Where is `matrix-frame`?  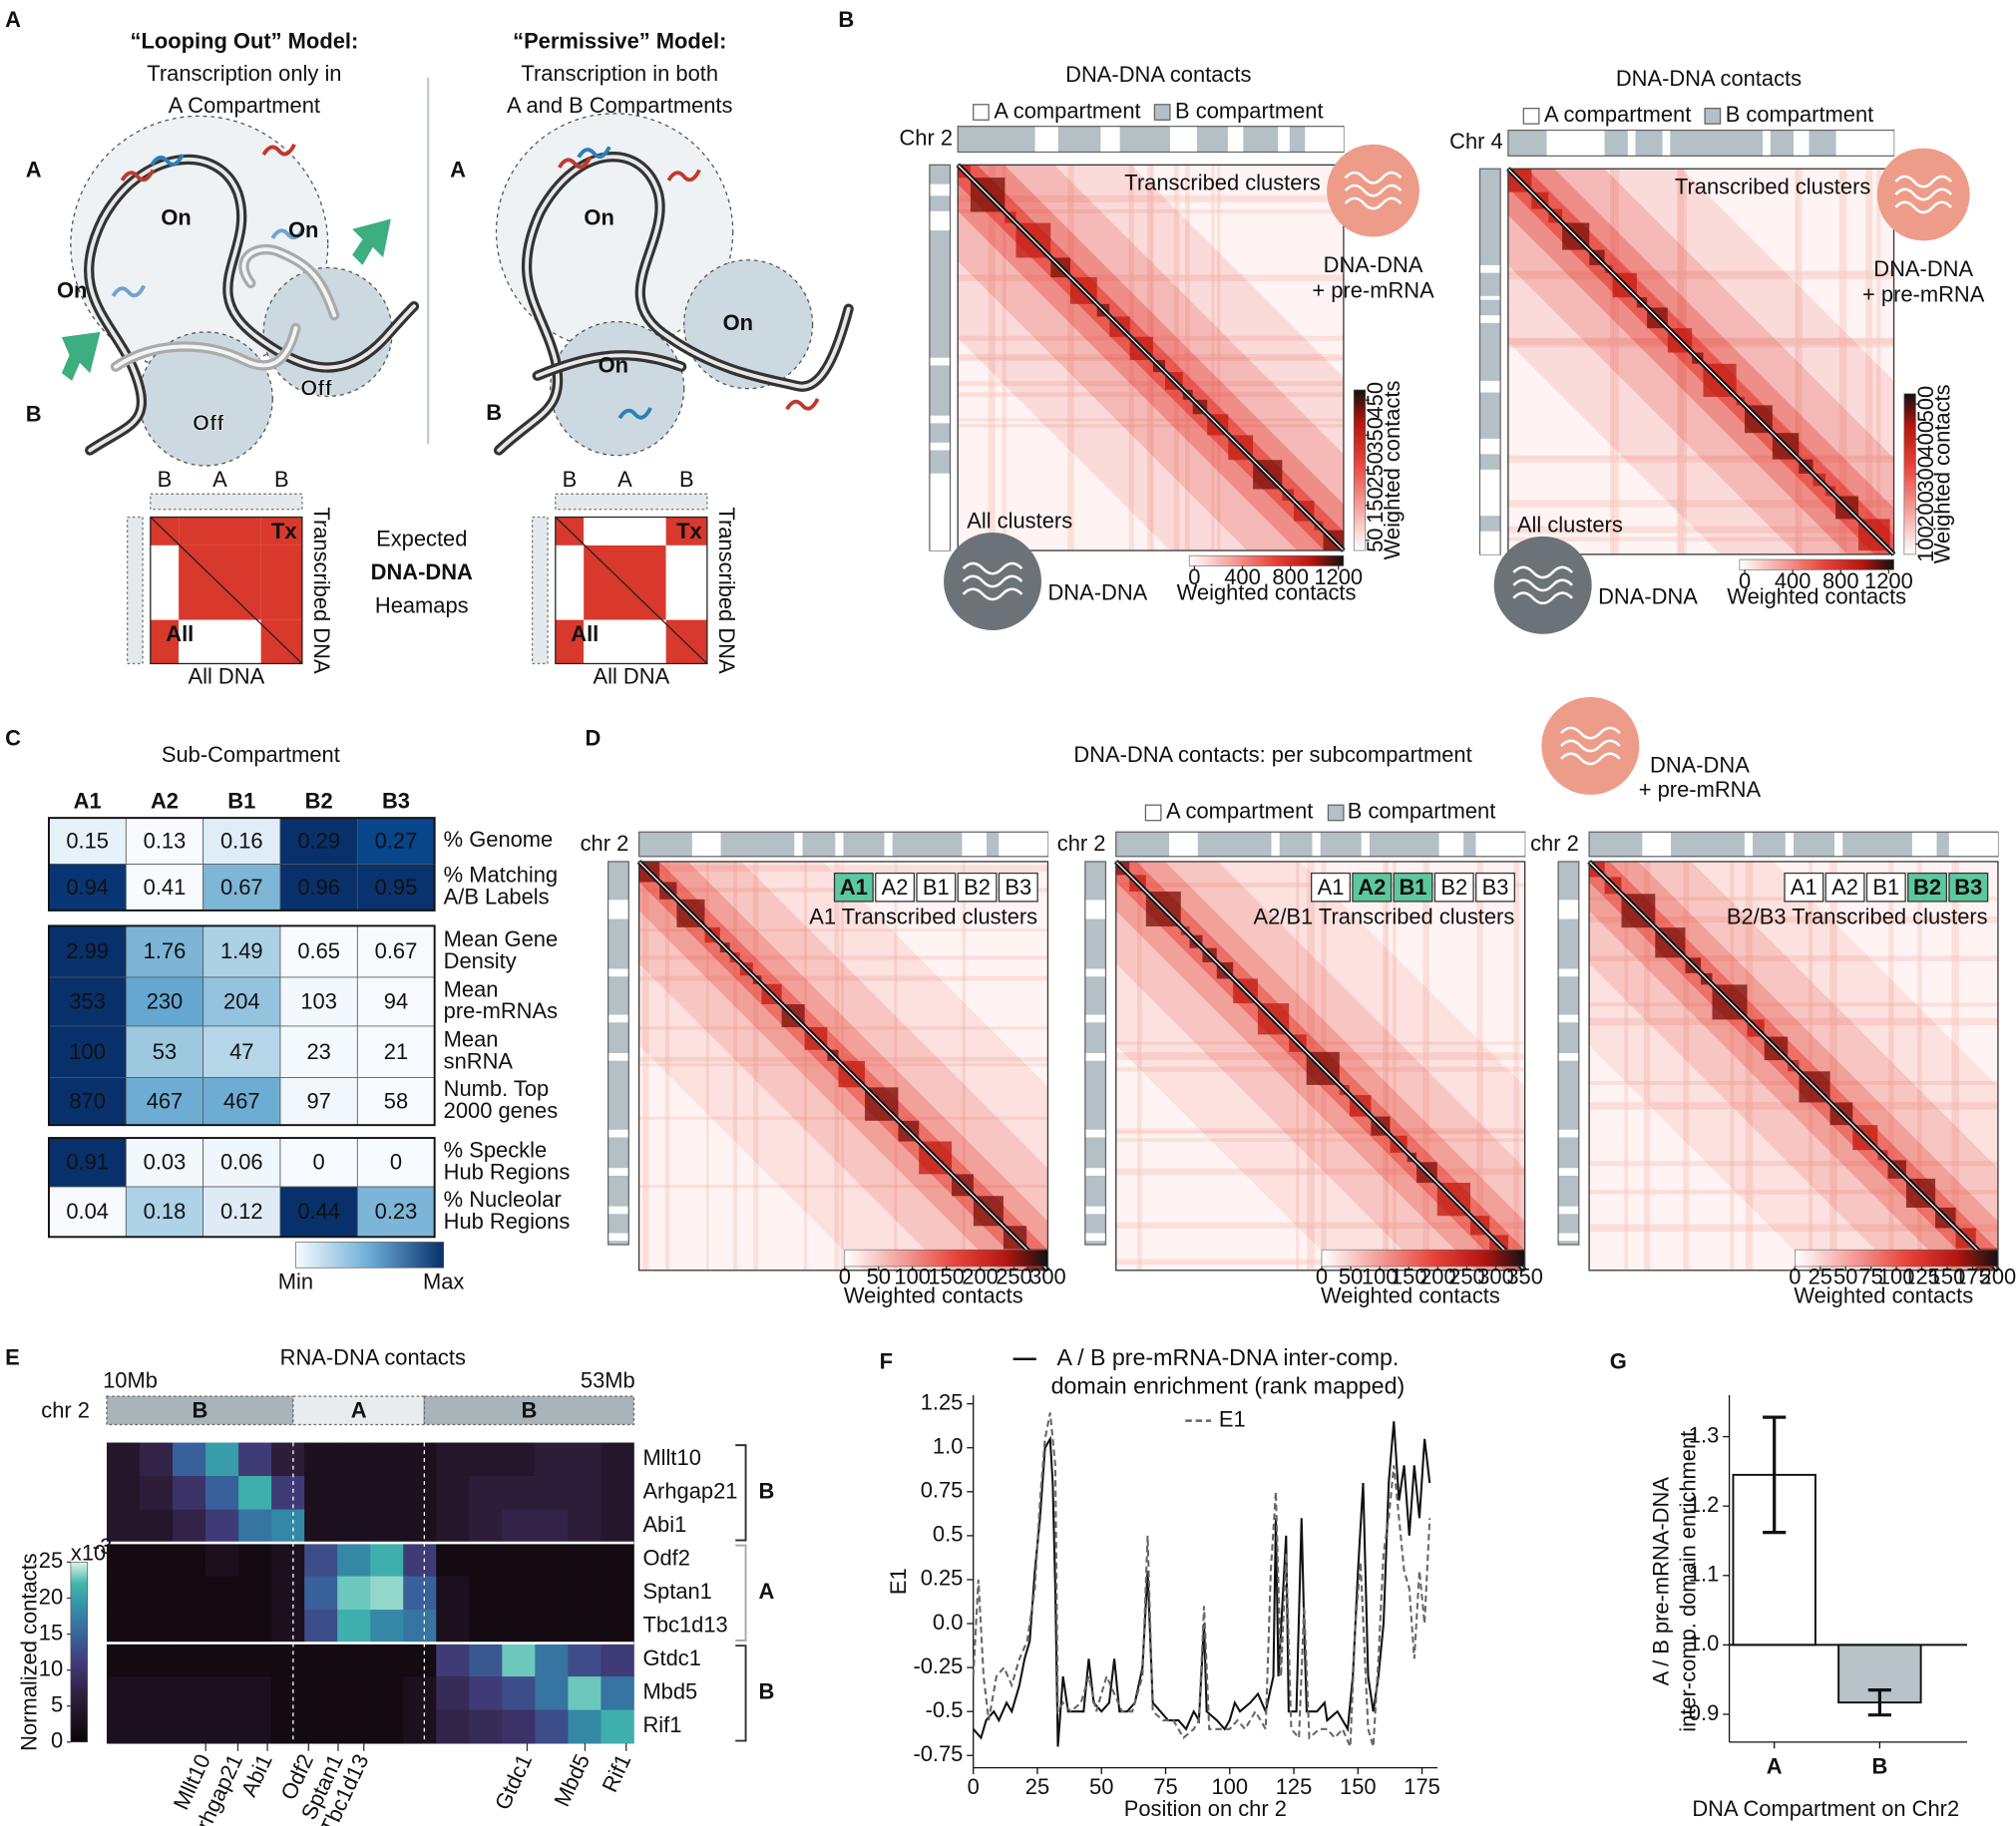
matrix-frame is located at coordinates (632, 590).